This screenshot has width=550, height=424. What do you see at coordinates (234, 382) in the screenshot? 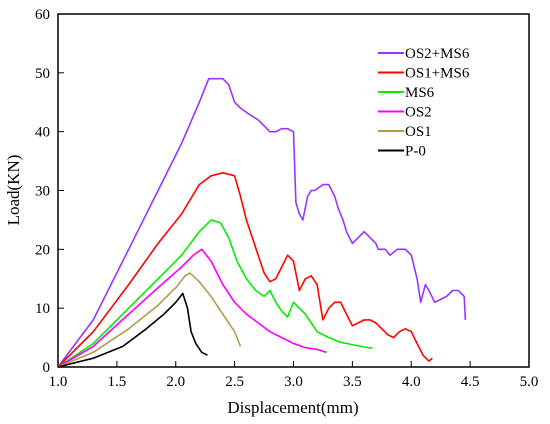
I see `x-tick-label: 2.5` at bounding box center [234, 382].